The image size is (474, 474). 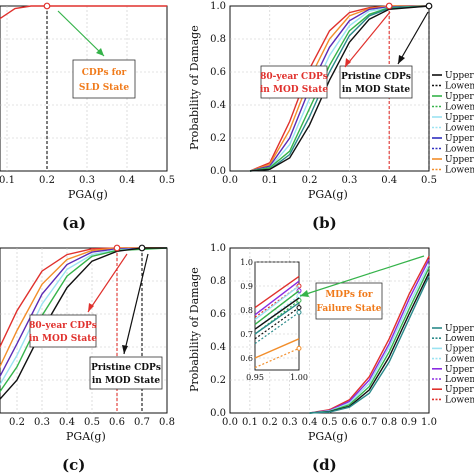 I want to click on panel-d-ylabel: Probability of Damage, so click(x=194, y=329).